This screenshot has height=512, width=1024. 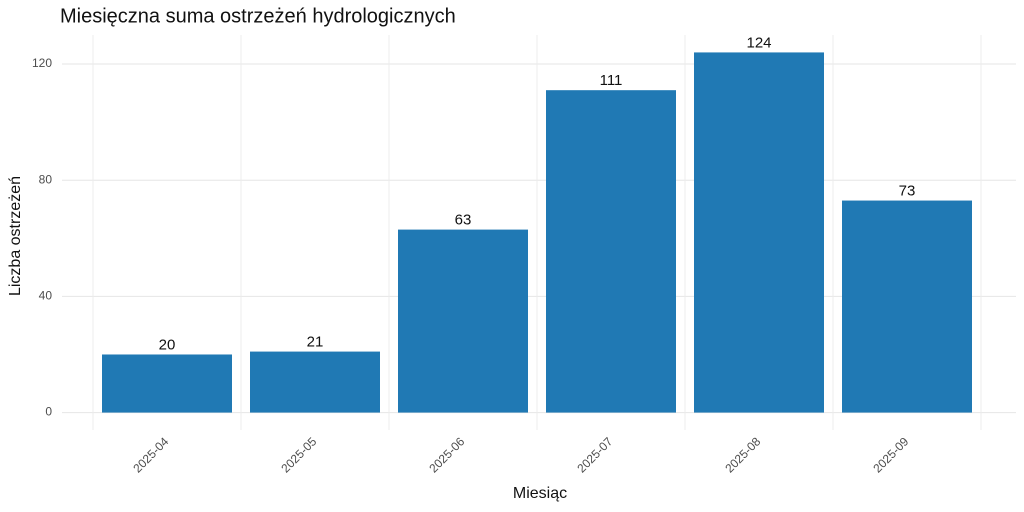 I want to click on y-axis-label: Liczba ostrzeżeń, so click(x=15, y=236).